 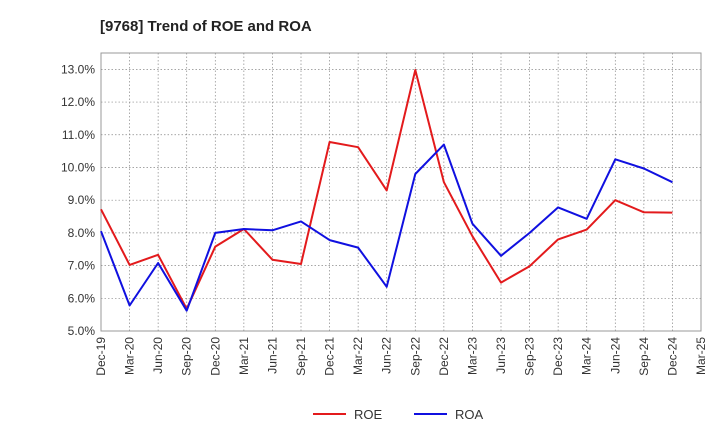 What do you see at coordinates (358, 356) in the screenshot?
I see `x-tick-label: Mar-22` at bounding box center [358, 356].